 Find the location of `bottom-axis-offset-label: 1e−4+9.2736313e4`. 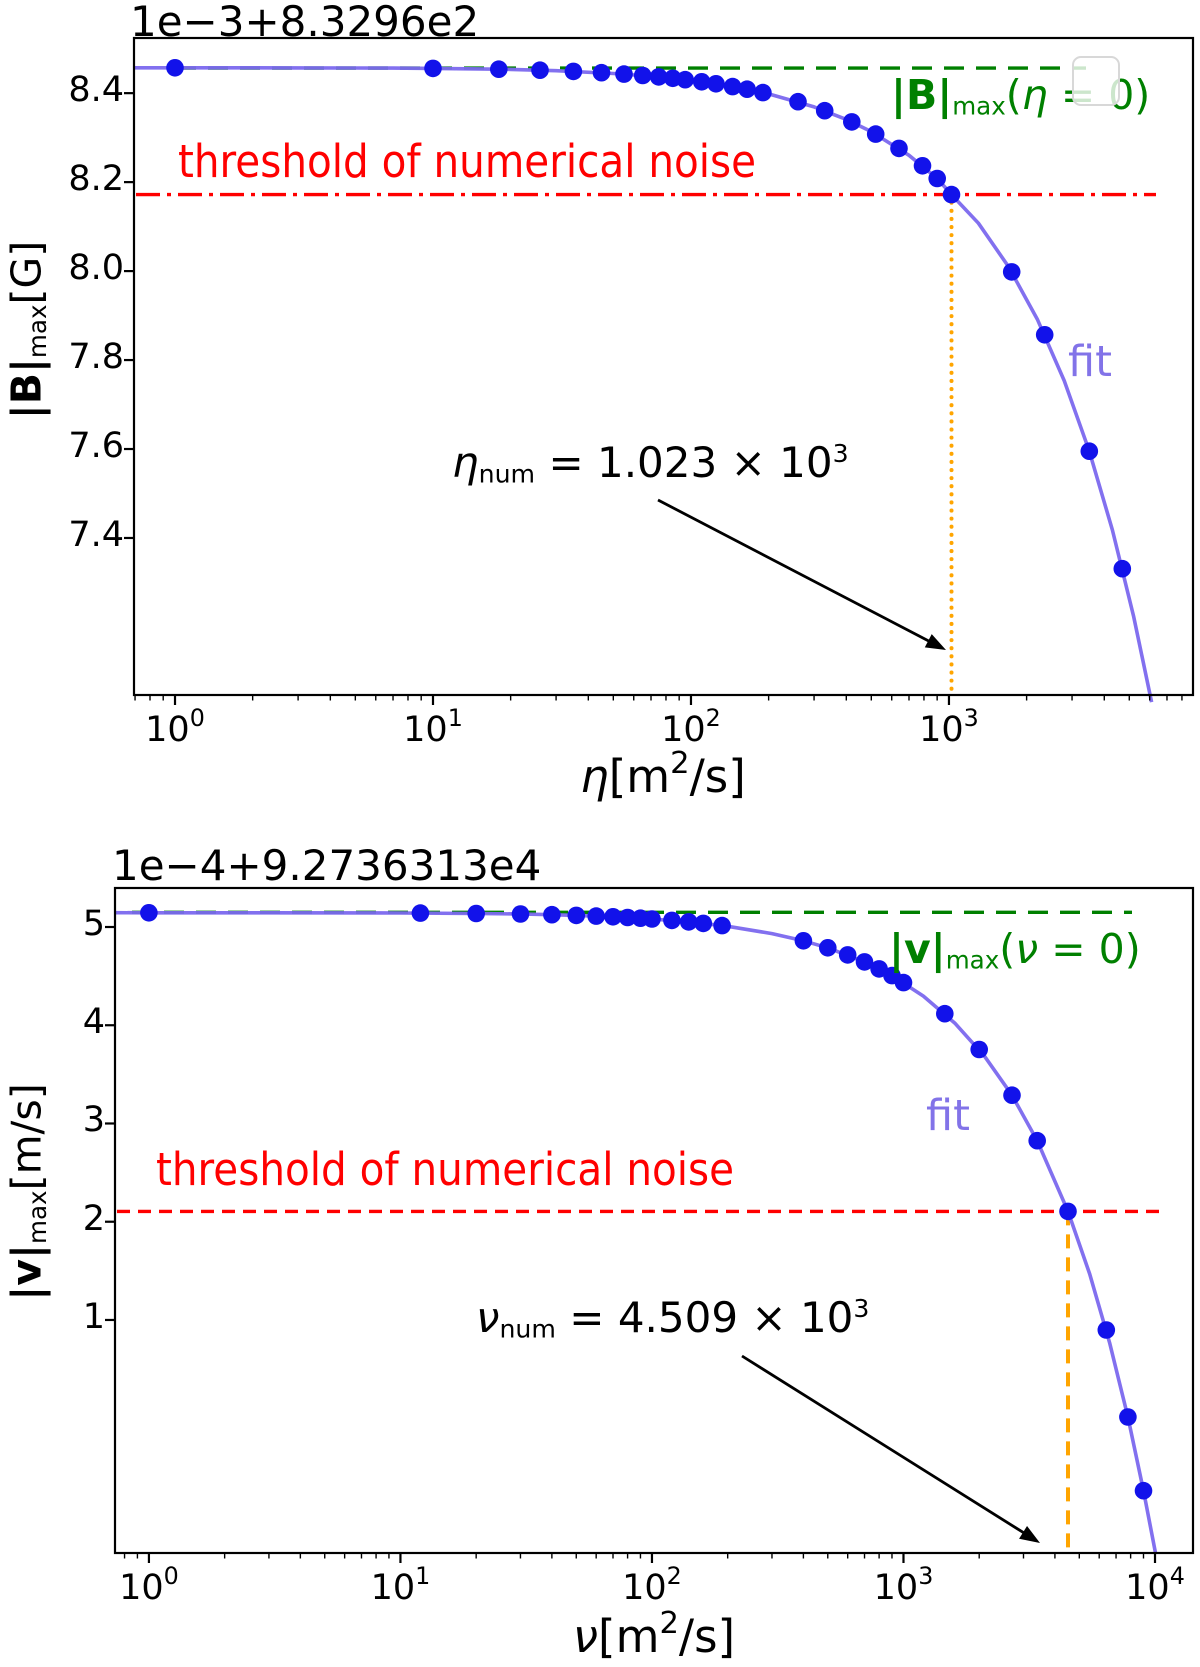

bottom-axis-offset-label: 1e−4+9.2736313e4 is located at coordinates (327, 865).